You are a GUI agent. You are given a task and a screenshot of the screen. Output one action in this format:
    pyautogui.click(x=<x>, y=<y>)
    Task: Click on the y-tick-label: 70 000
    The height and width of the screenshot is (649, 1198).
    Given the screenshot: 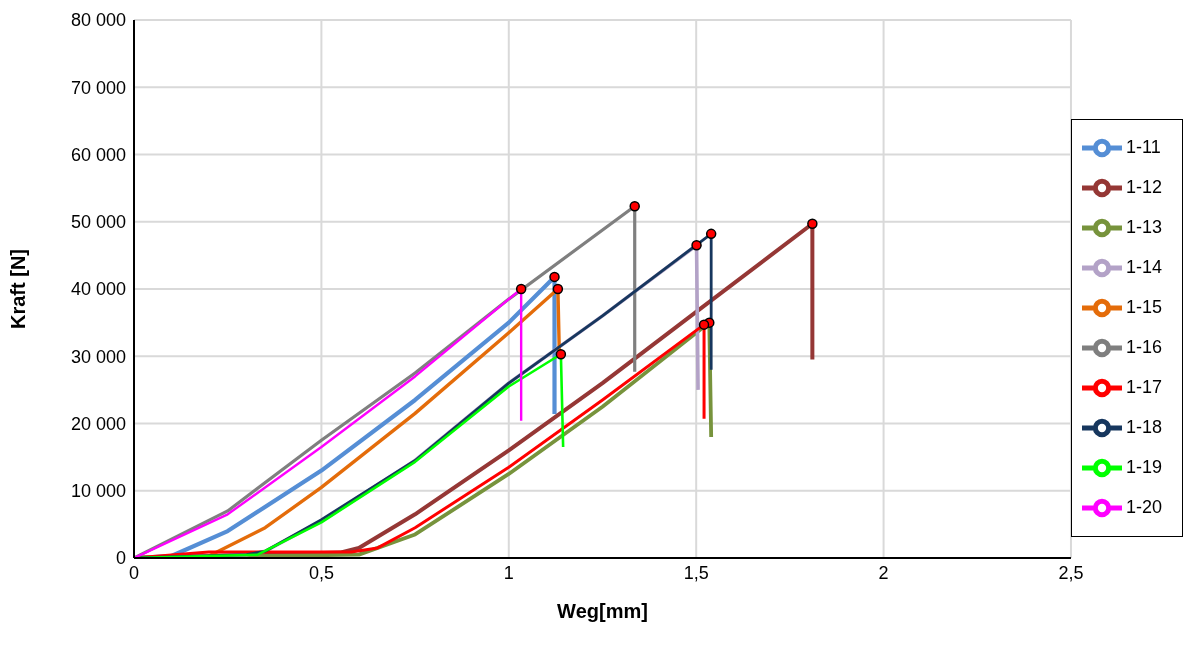 What is the action you would take?
    pyautogui.click(x=98, y=87)
    